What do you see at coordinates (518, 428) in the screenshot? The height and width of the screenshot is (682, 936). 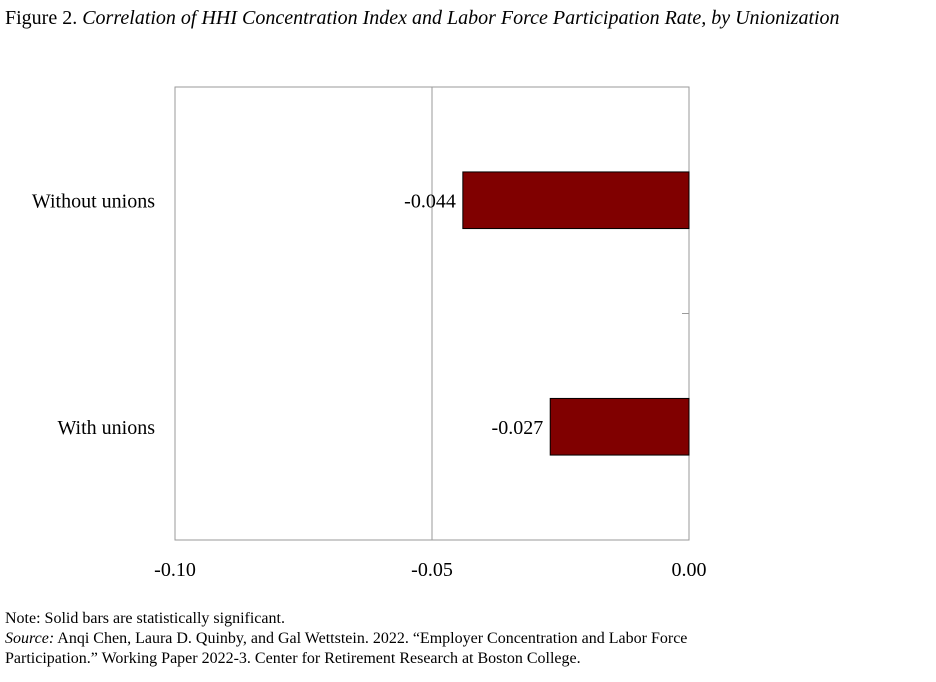 I see `data-label: -0.027` at bounding box center [518, 428].